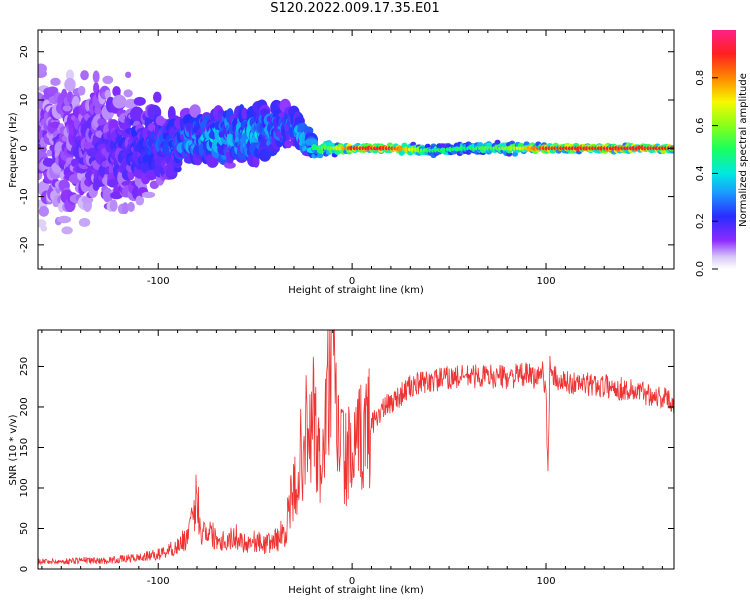  I want to click on spectrogram-x-axis-label: Height of straight line (km), so click(356, 290).